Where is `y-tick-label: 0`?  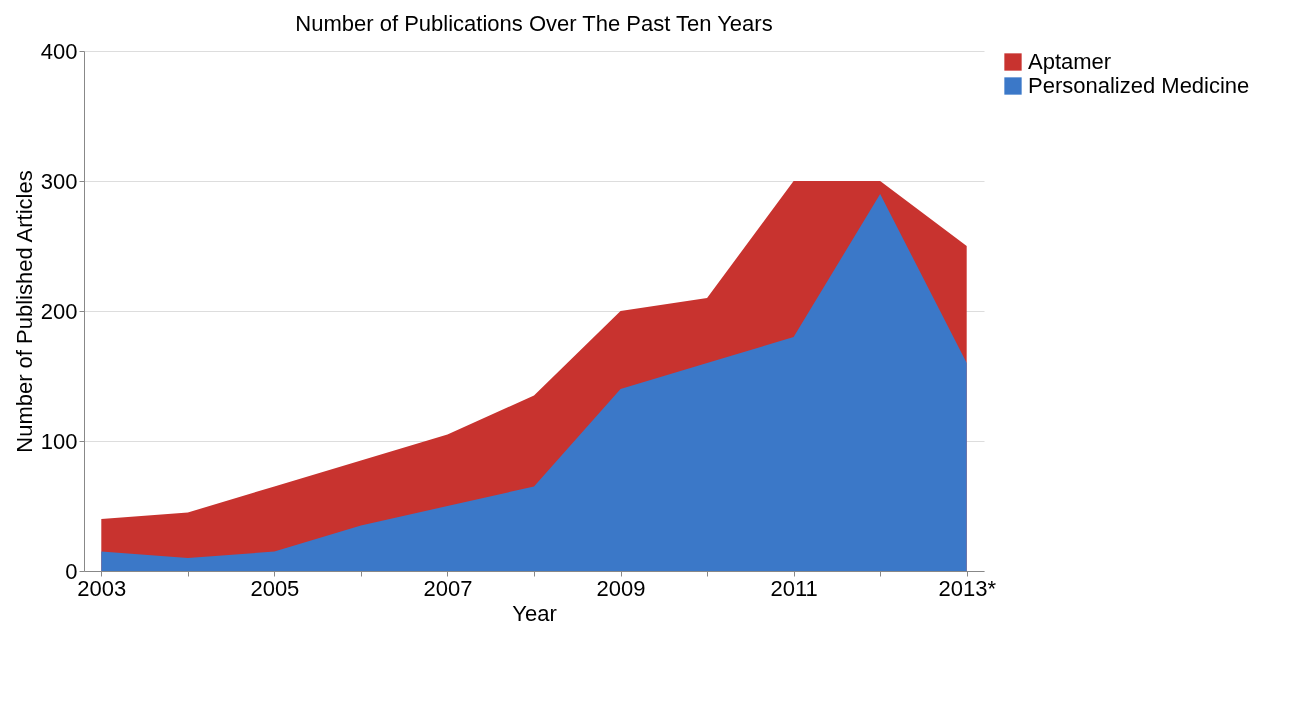 y-tick-label: 0 is located at coordinates (71, 571).